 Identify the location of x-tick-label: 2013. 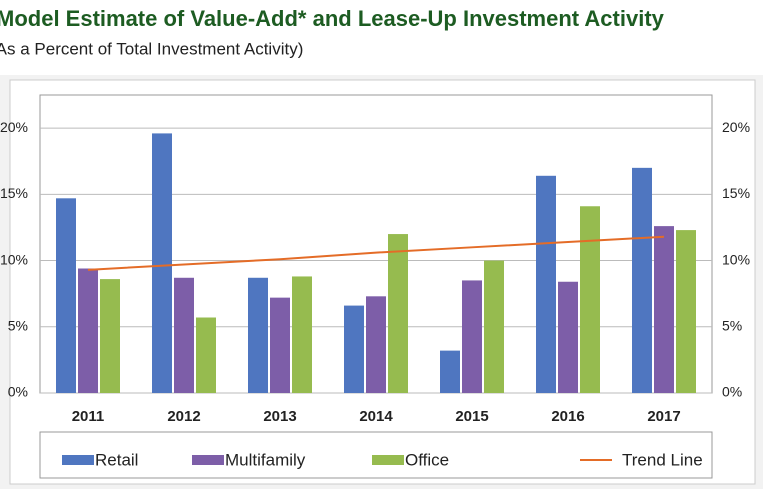
(279, 416).